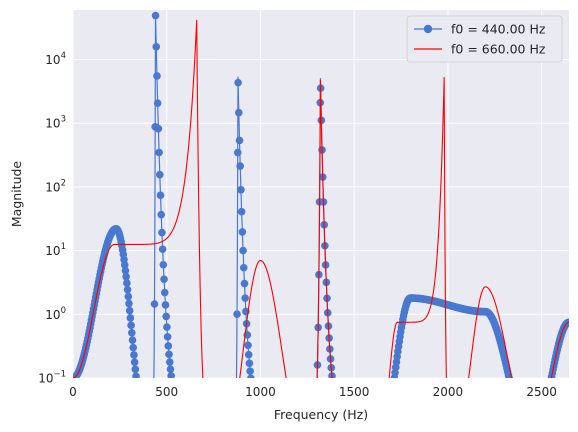 The width and height of the screenshot is (578, 432). Describe the element at coordinates (55, 250) in the screenshot. I see `y-tick-label: 10¹` at that location.